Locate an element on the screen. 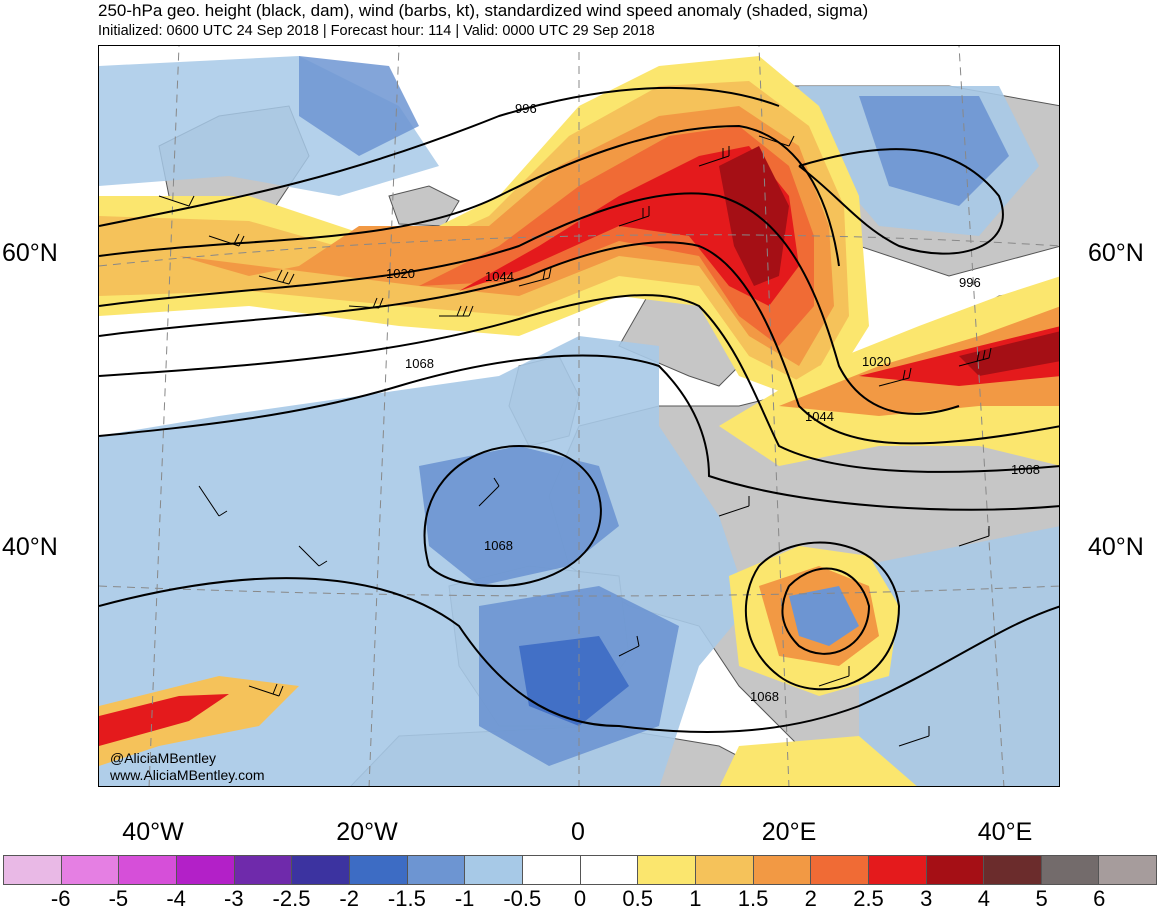 The image size is (1160, 912). lat-label-40n: 40°N is located at coordinates (30, 547).